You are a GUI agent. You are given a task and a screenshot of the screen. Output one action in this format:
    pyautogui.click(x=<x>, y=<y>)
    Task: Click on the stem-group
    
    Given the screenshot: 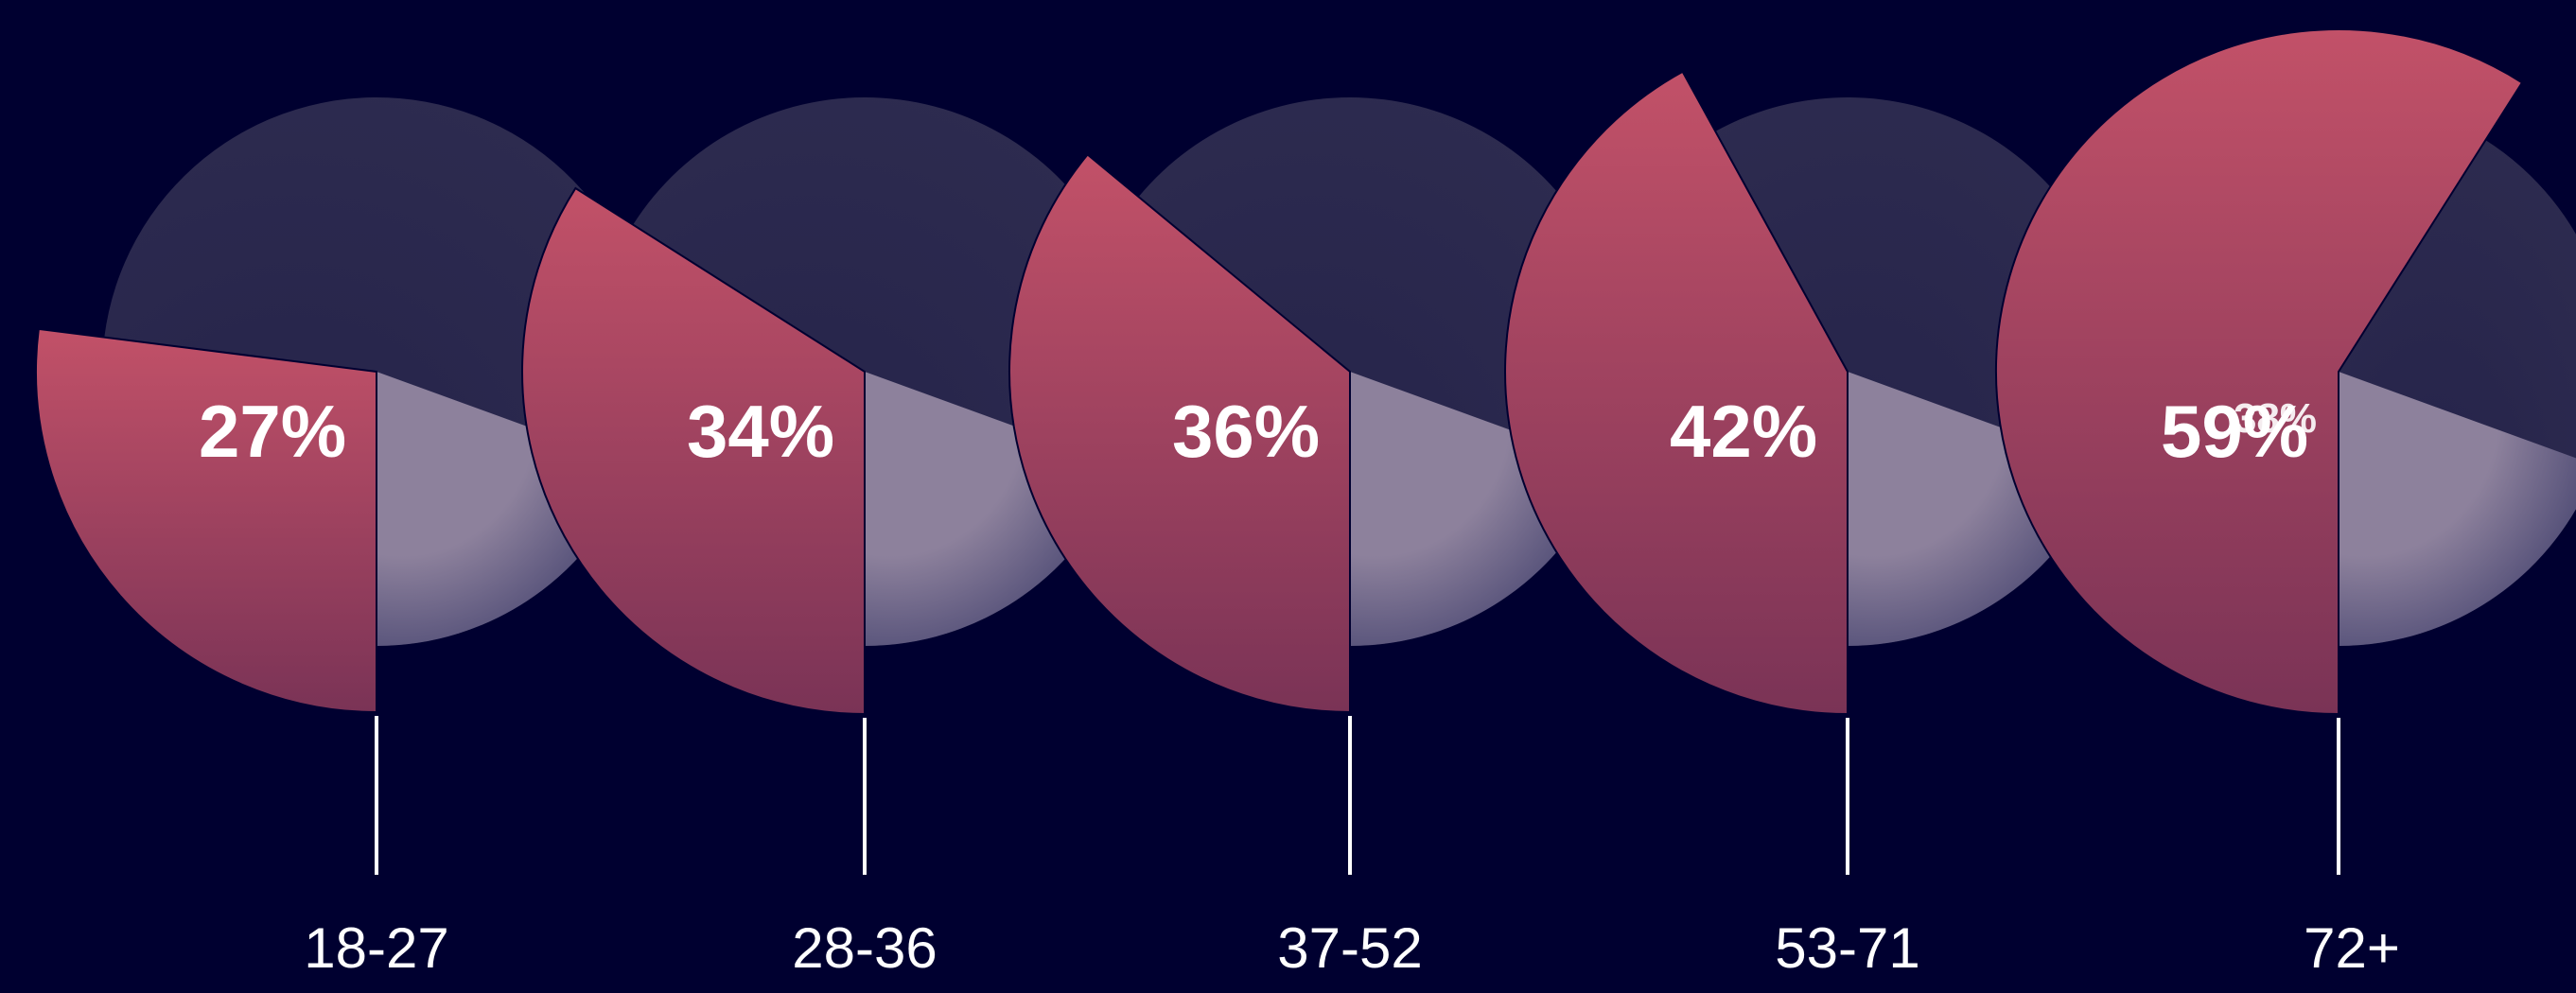 What is the action you would take?
    pyautogui.click(x=1358, y=796)
    